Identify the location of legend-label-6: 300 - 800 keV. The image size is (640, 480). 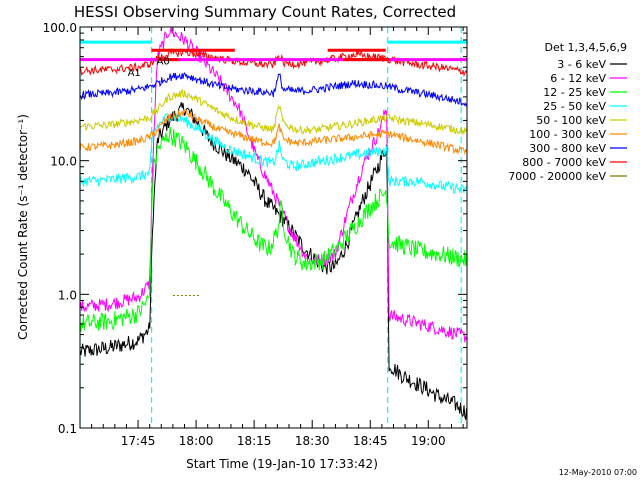
(567, 148).